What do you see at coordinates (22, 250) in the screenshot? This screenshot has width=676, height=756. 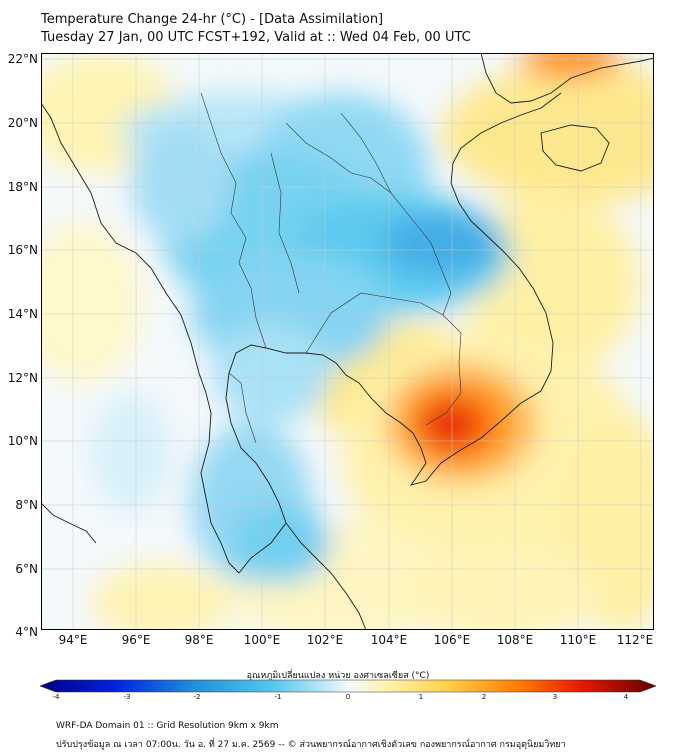 I see `lat-label: 16°N` at bounding box center [22, 250].